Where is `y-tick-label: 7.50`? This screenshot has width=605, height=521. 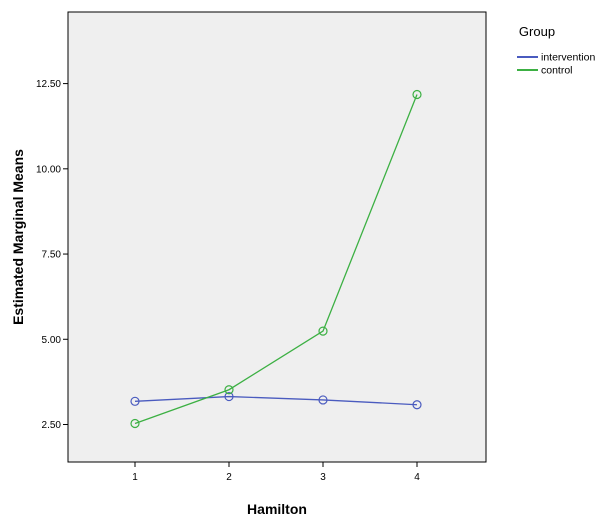
y-tick-label: 7.50 is located at coordinates (52, 255).